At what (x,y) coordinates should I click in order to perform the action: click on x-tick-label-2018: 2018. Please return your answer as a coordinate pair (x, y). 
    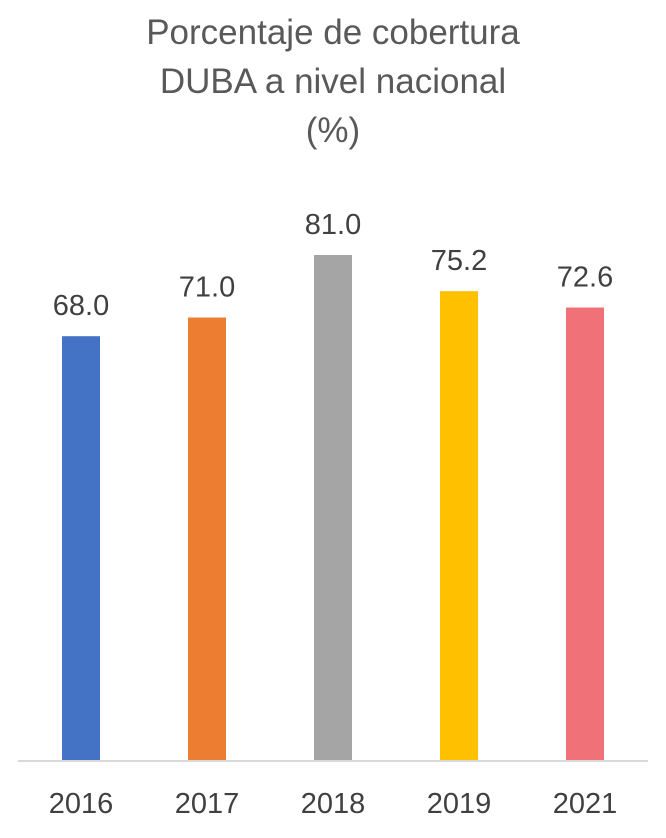
    Looking at the image, I should click on (333, 804).